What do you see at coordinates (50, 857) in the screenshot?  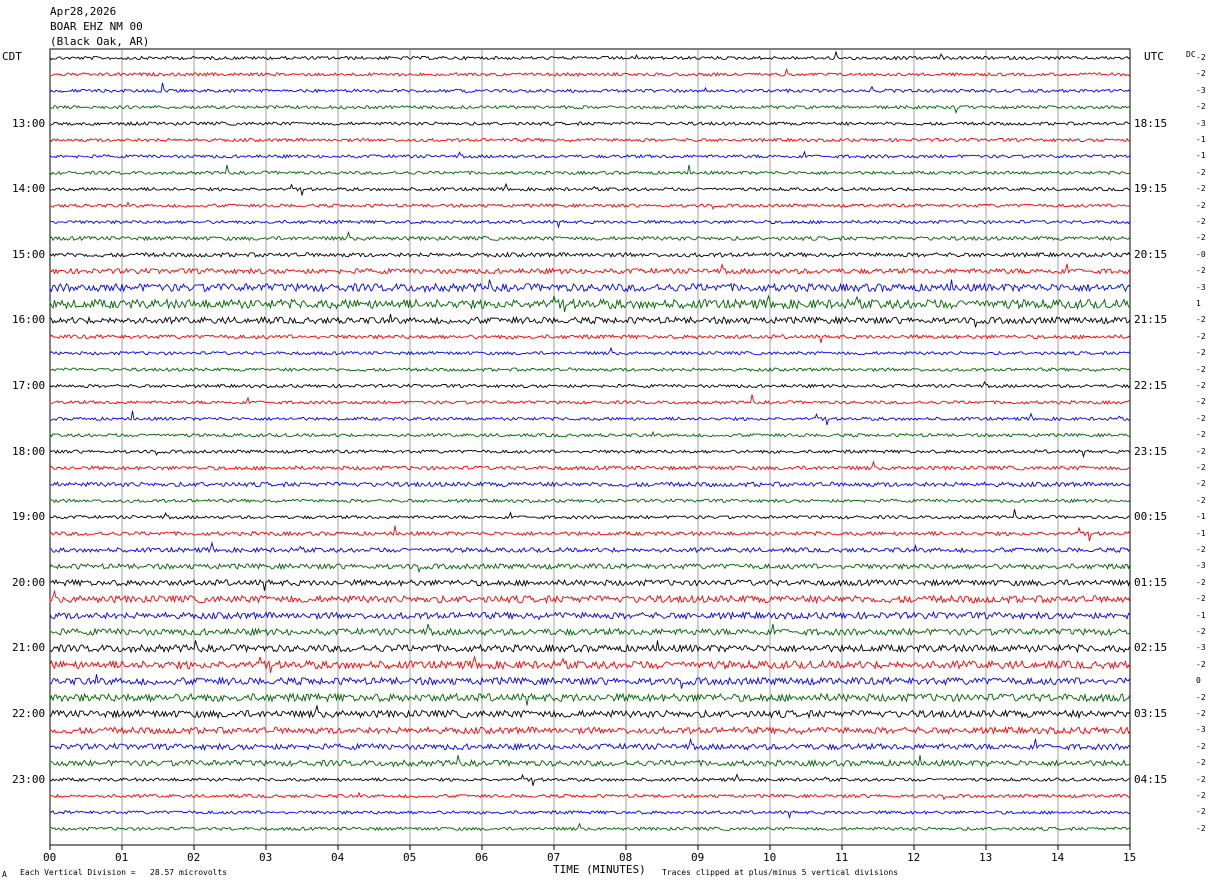 I see `x-tick-label: 00` at bounding box center [50, 857].